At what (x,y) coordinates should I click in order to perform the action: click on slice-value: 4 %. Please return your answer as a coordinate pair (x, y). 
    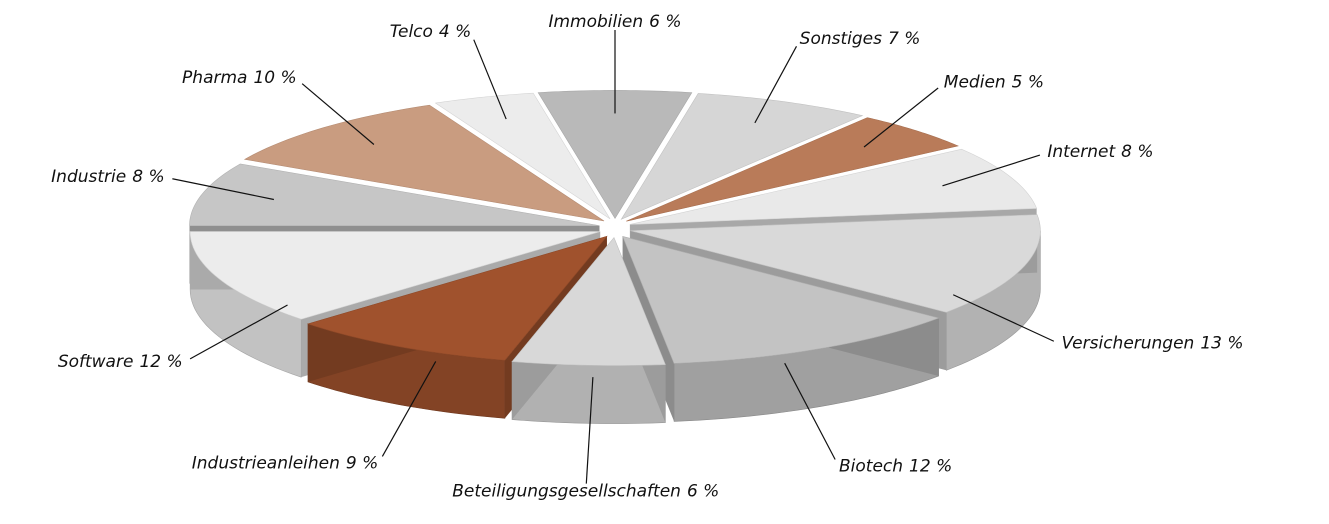
    Looking at the image, I should click on (455, 32).